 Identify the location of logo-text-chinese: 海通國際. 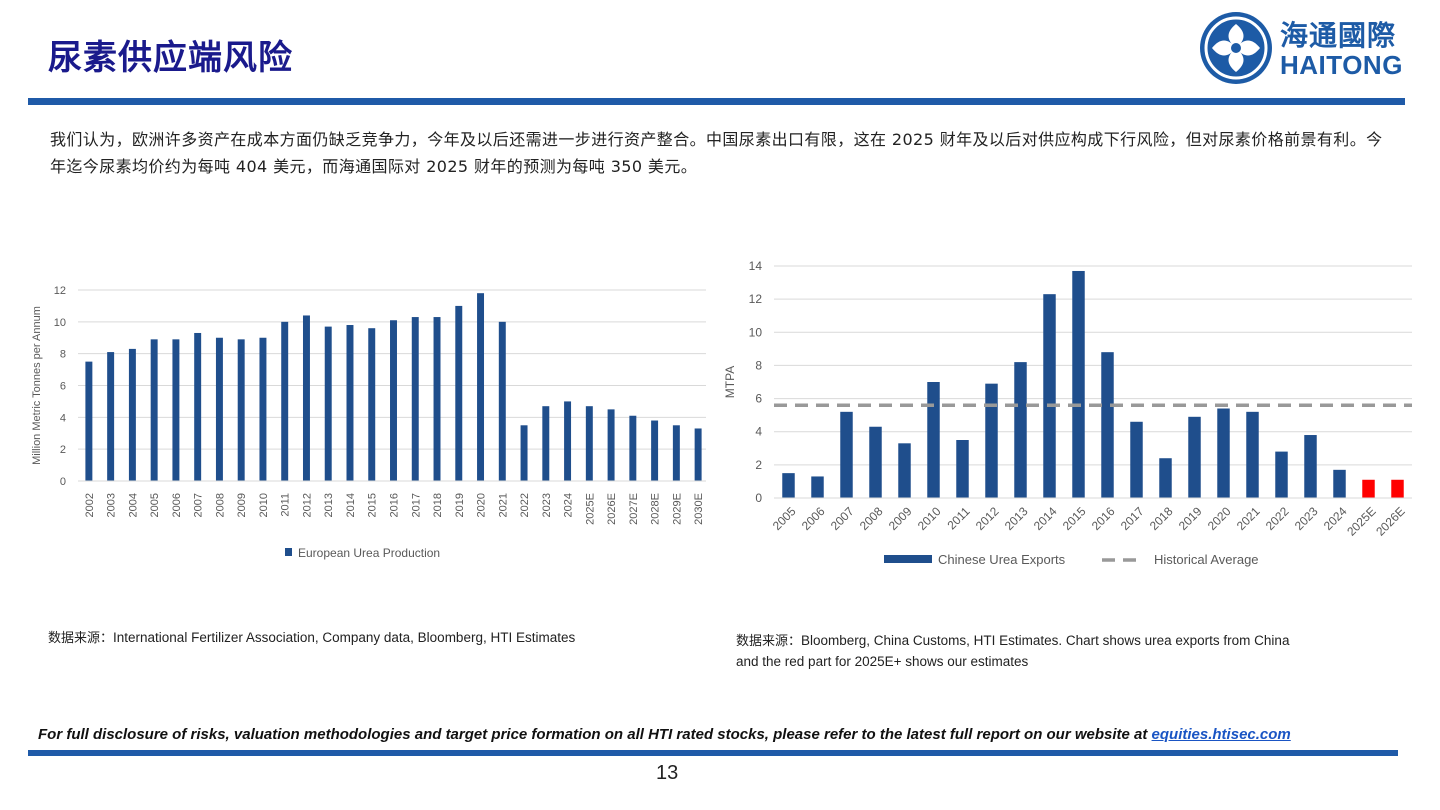
(1338, 35).